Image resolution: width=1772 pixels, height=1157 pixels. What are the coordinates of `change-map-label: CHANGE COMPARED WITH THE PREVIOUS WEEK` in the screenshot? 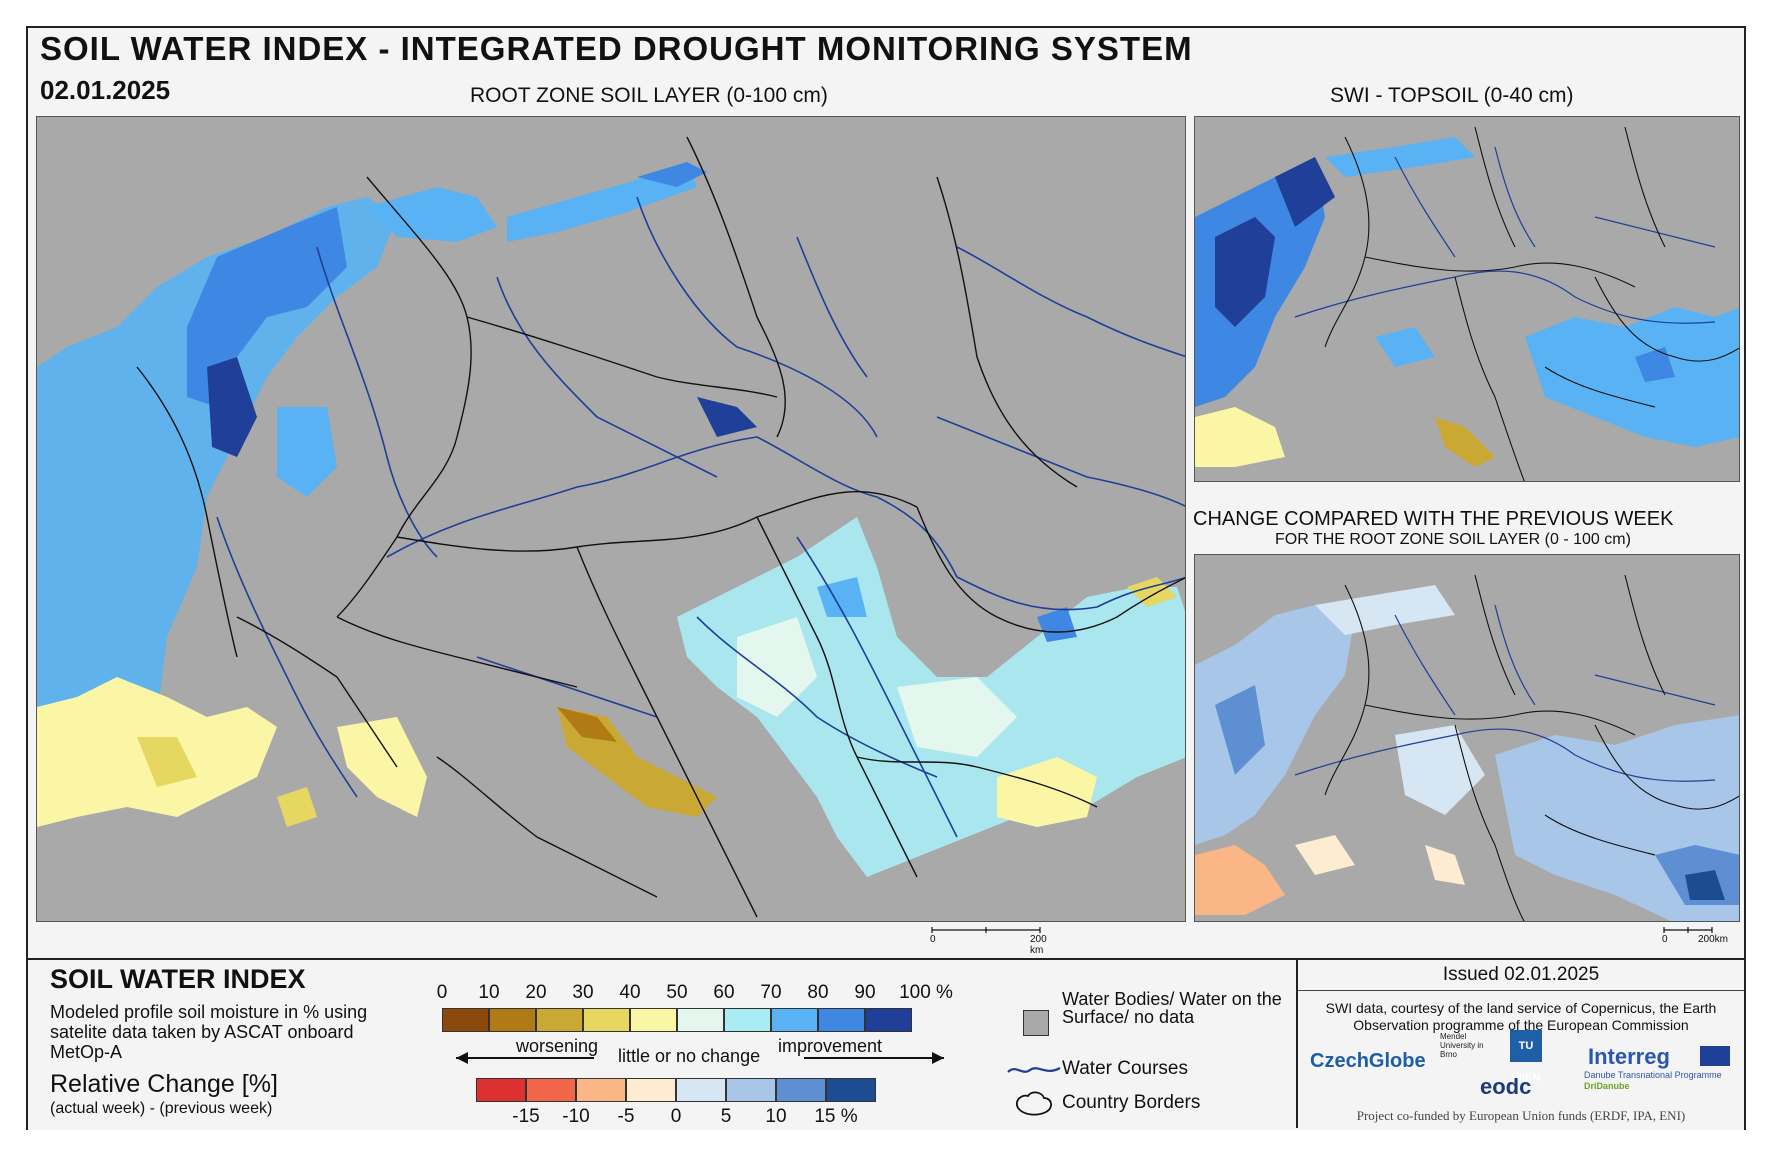 It's located at (1433, 519).